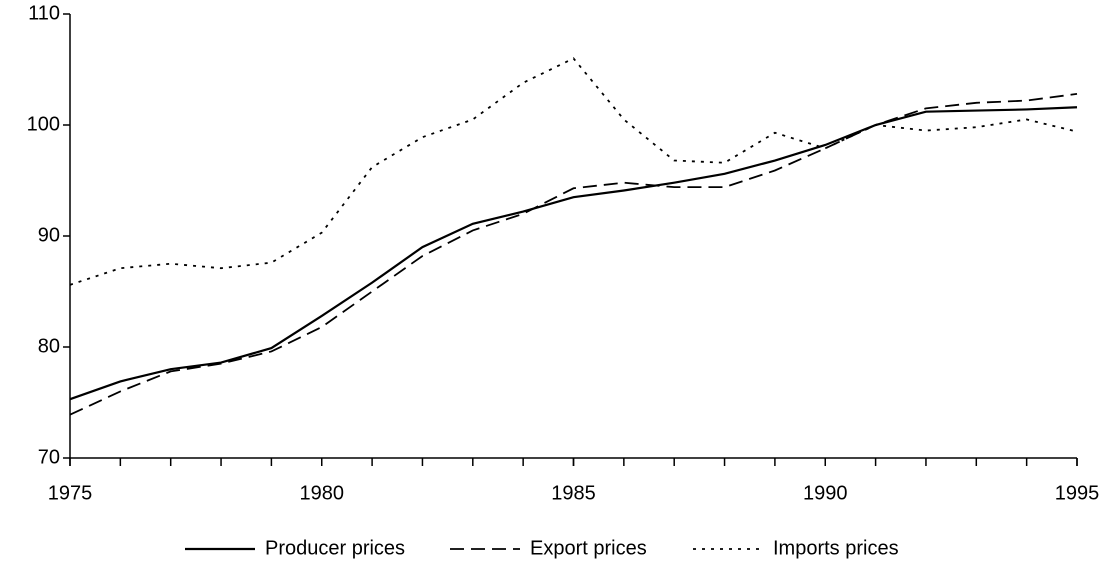  What do you see at coordinates (588, 548) in the screenshot?
I see `legend-label: Export prices` at bounding box center [588, 548].